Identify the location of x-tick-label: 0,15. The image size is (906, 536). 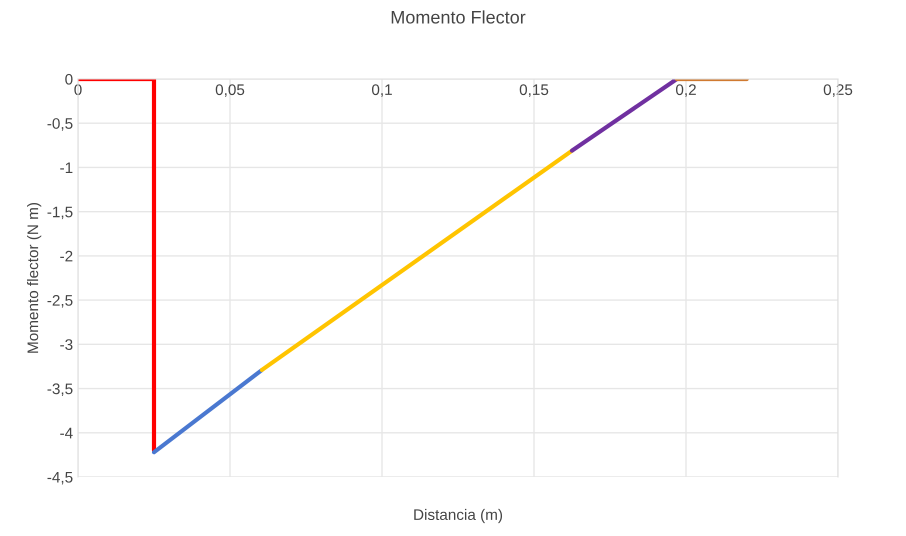
(534, 90).